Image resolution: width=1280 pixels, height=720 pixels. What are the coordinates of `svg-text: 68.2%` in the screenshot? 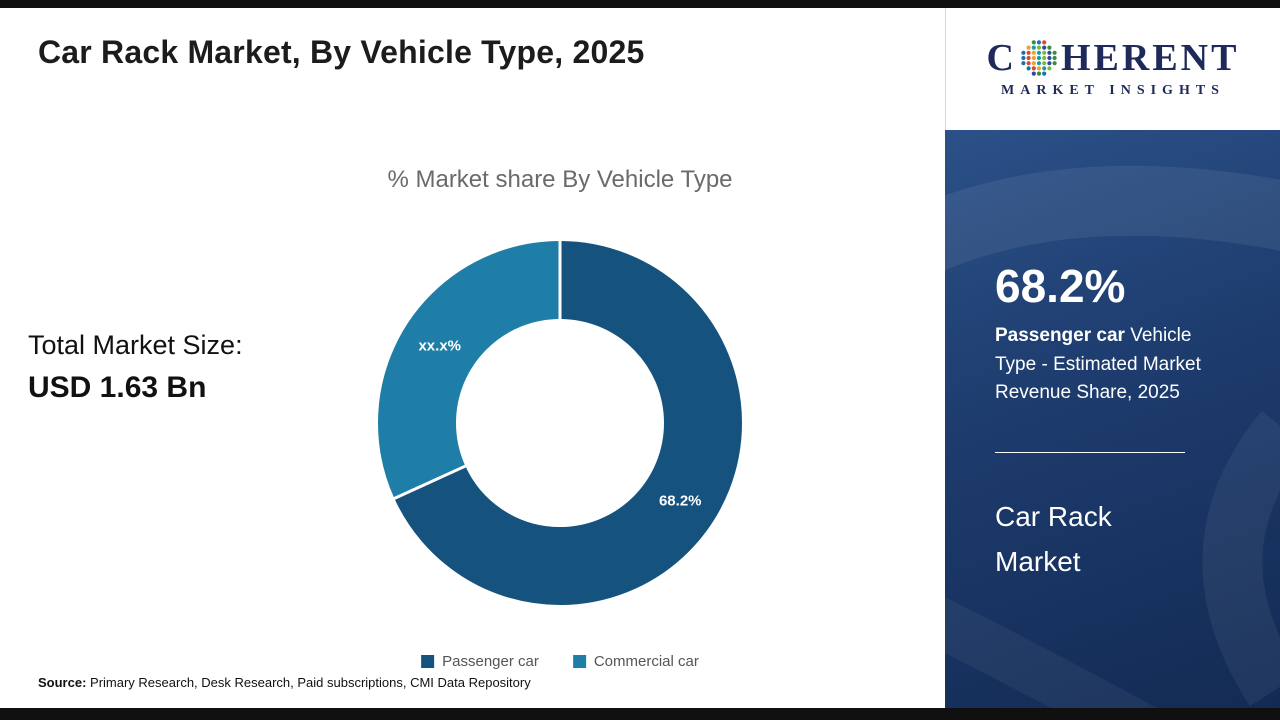 It's located at (680, 500).